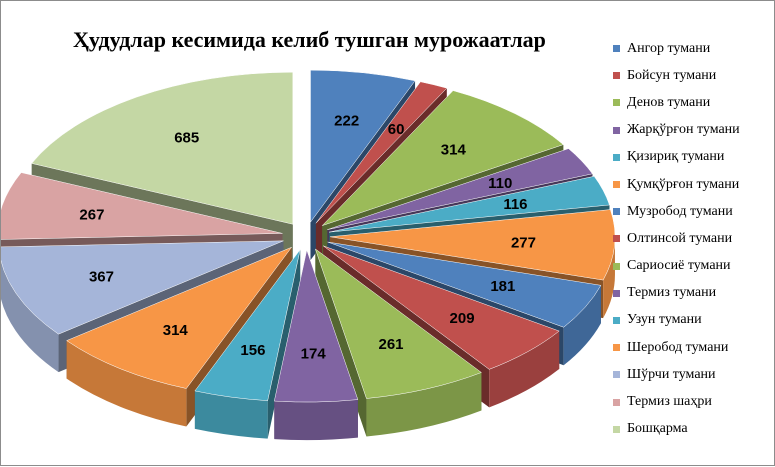  What do you see at coordinates (669, 402) in the screenshot?
I see `legend-label: Термиз шаҳри` at bounding box center [669, 402].